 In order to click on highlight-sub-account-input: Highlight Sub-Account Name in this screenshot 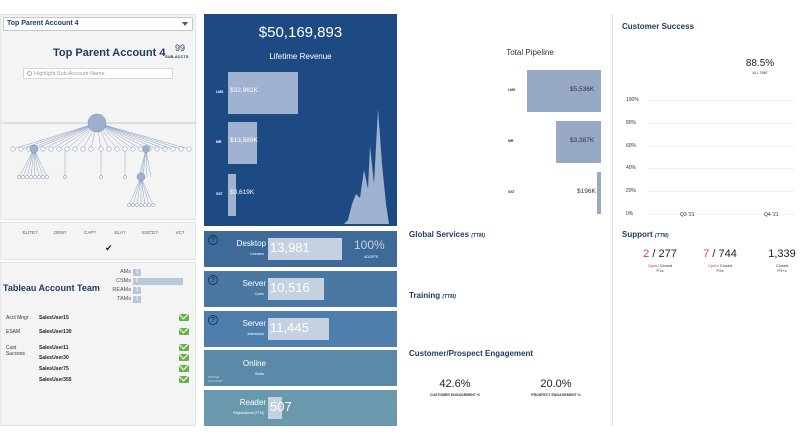, I will do `click(98, 73)`.